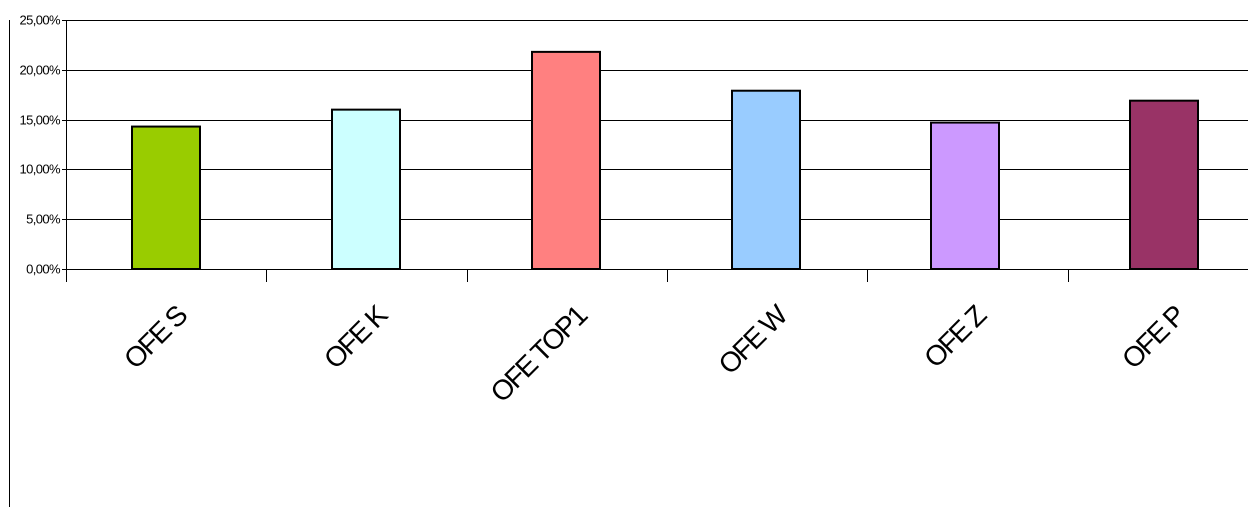 The image size is (1248, 512). What do you see at coordinates (41, 70) in the screenshot?
I see `y-tick-label: 20,00%` at bounding box center [41, 70].